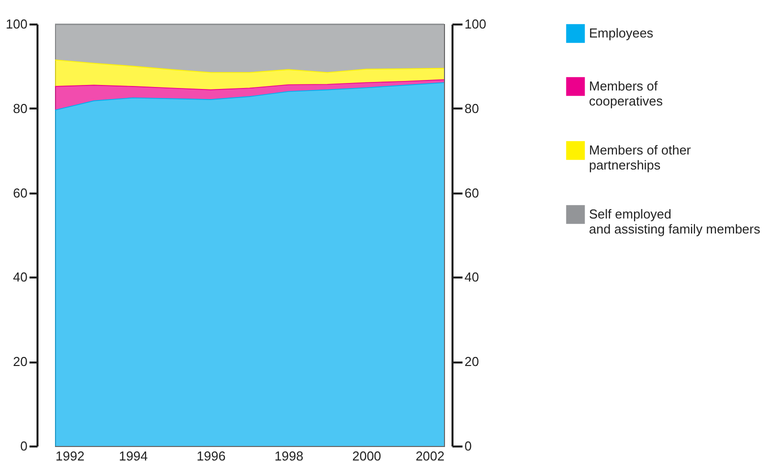 Image resolution: width=768 pixels, height=462 pixels. Describe the element at coordinates (289, 455) in the screenshot. I see `x-tick-label: 1998` at that location.